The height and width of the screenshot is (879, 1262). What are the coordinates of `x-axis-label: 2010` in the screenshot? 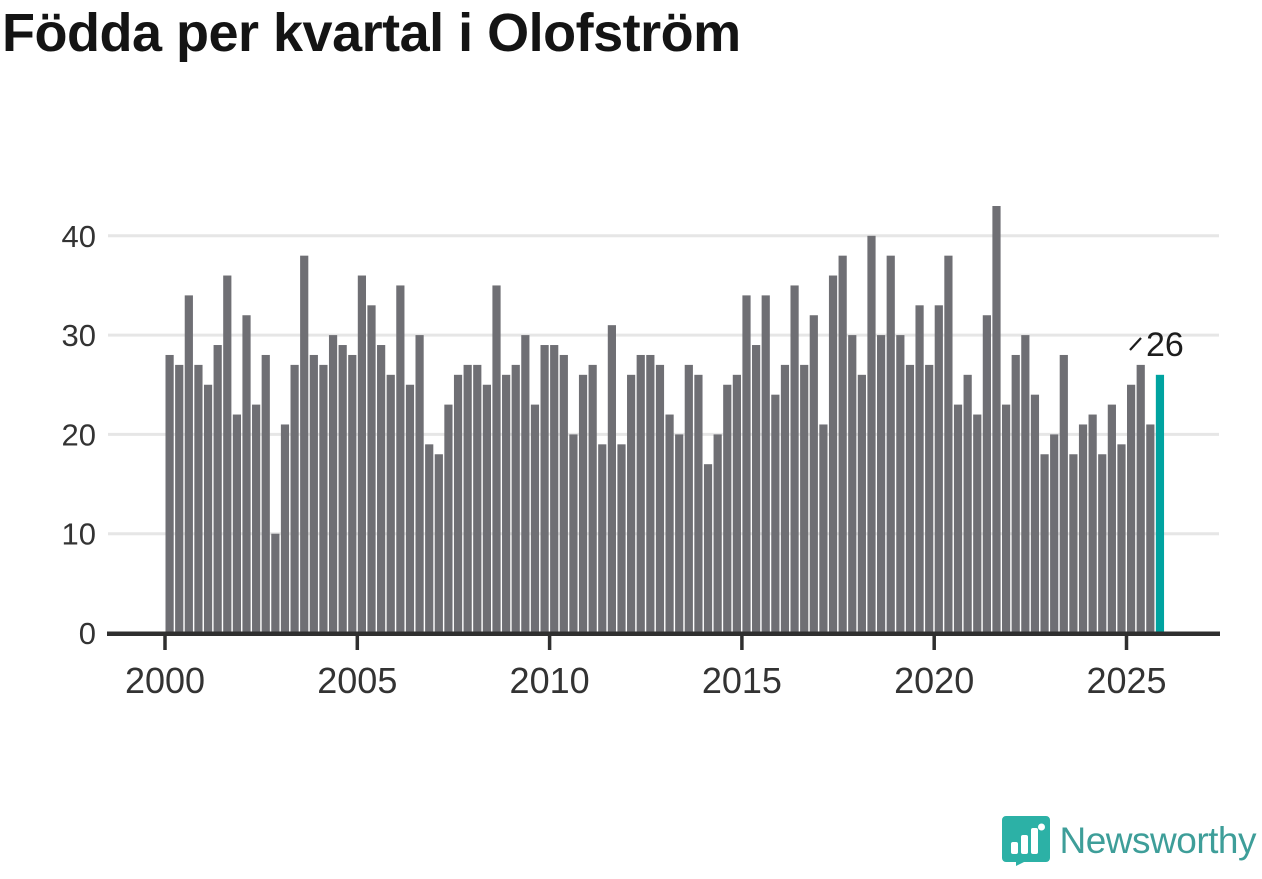 It's located at (550, 680).